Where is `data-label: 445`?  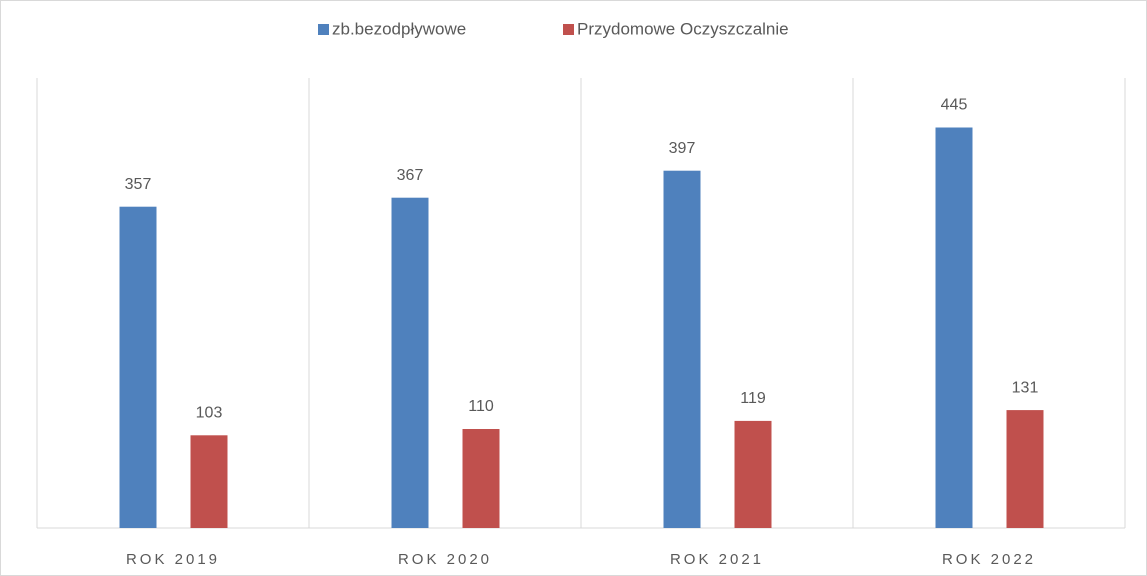
data-label: 445 is located at coordinates (954, 105).